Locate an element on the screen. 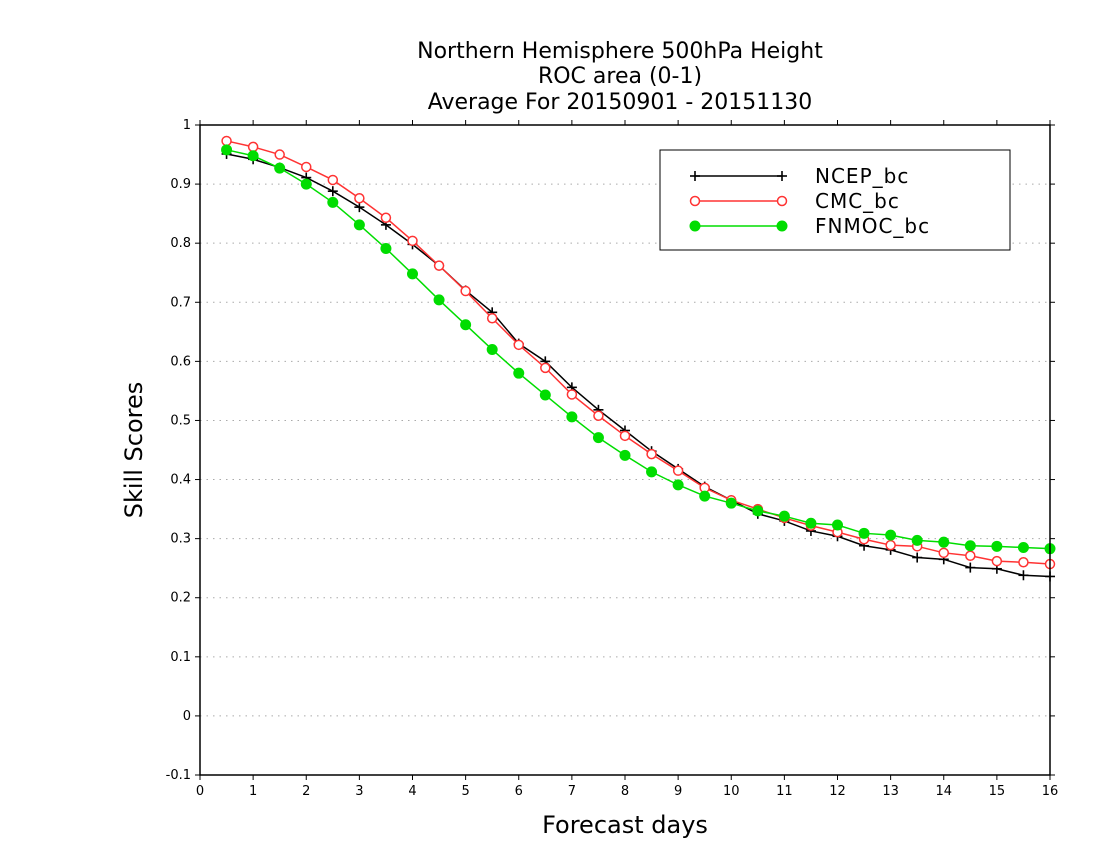  legend-entry-fnmoc-bc: FNMOC_bc is located at coordinates (809, 226).